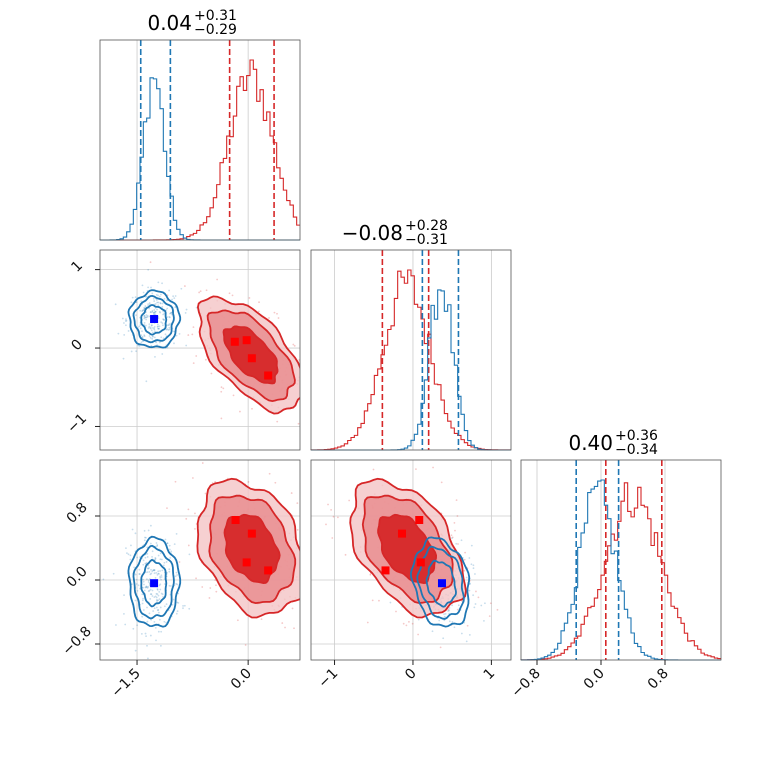 The height and width of the screenshot is (760, 760). I want to click on xtick-label-p1-1: 0, so click(411, 675).